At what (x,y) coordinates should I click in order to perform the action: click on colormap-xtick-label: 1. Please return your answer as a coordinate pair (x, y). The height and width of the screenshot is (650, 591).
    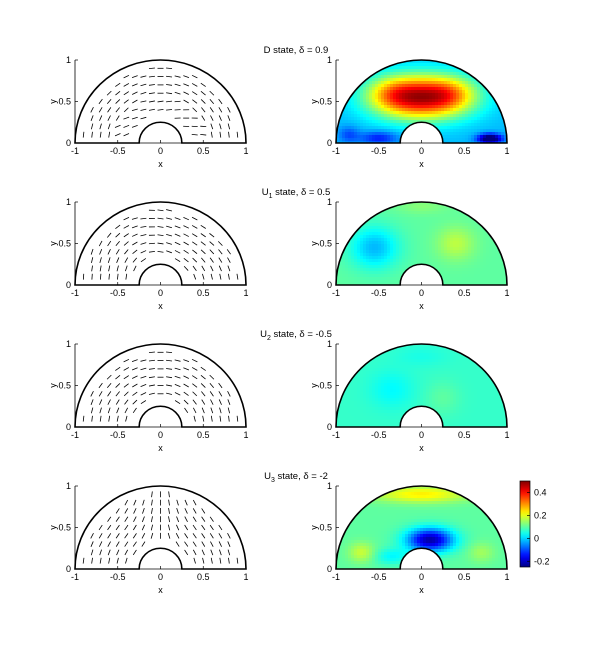
    Looking at the image, I should click on (506, 435).